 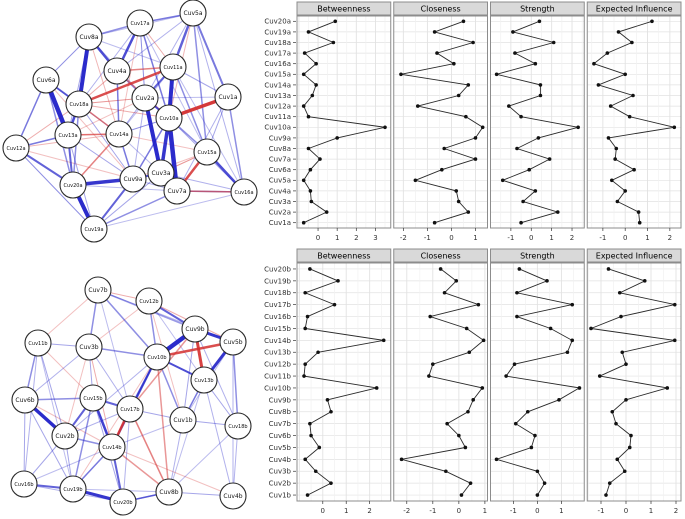 What do you see at coordinates (38, 343) in the screenshot?
I see `network-node: Cuv11b` at bounding box center [38, 343].